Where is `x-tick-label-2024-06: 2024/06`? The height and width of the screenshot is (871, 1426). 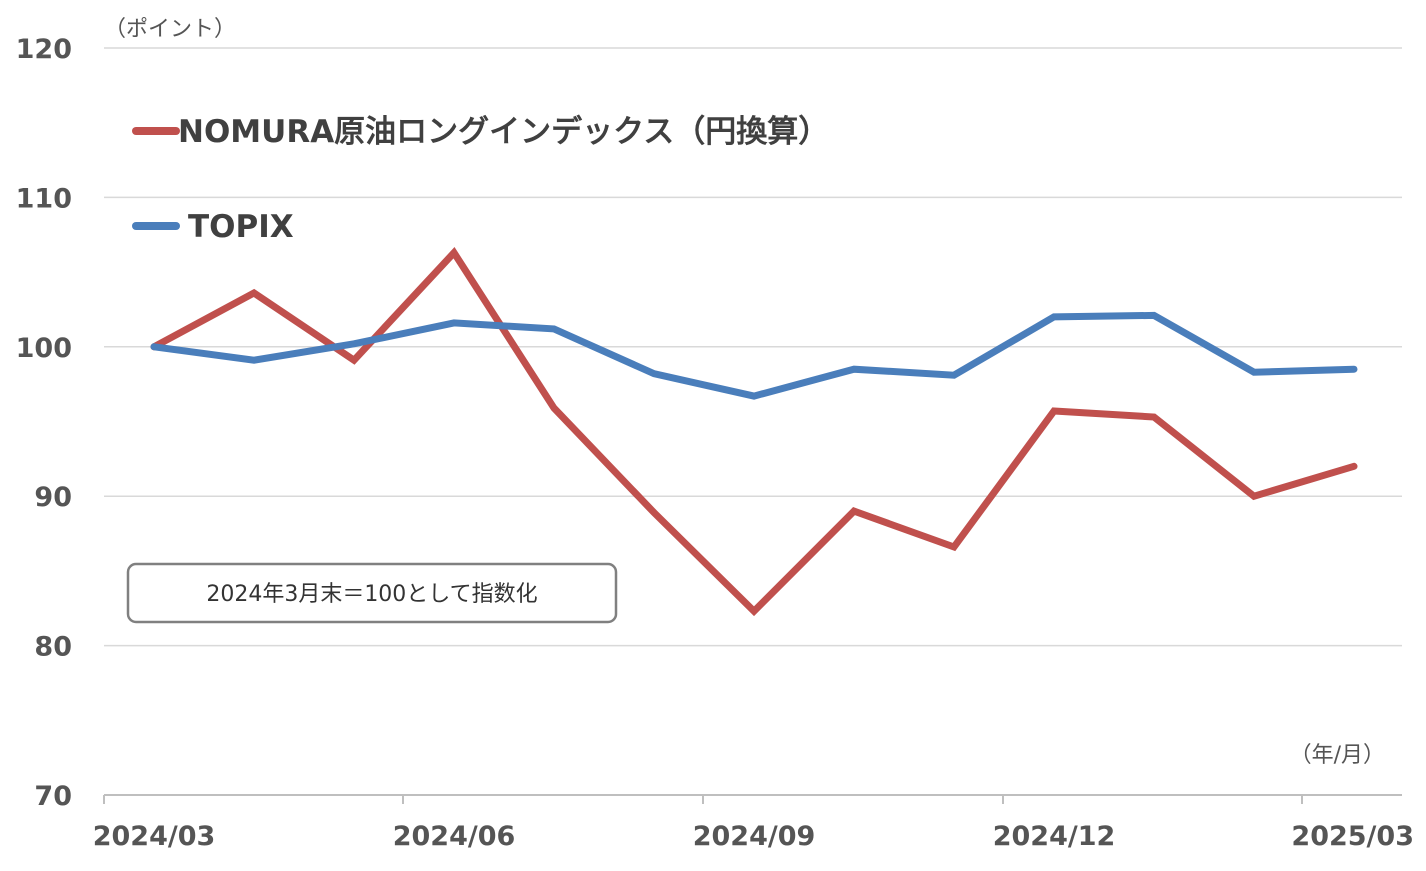 x-tick-label-2024-06: 2024/06 is located at coordinates (454, 836).